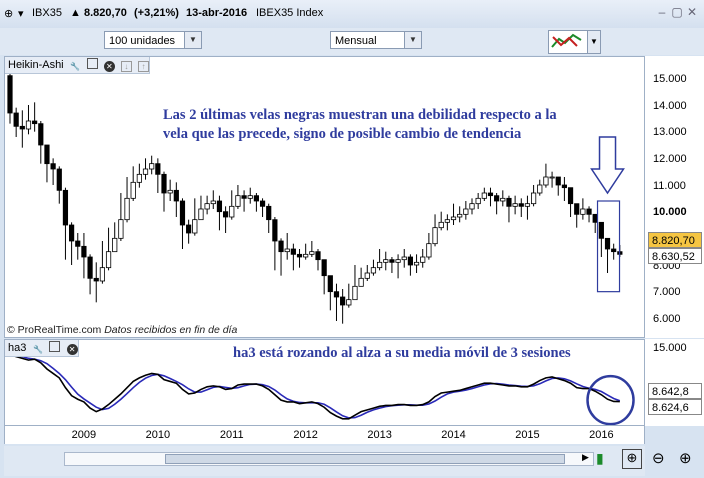 Image resolution: width=704 pixels, height=478 pixels. Describe the element at coordinates (669, 185) in the screenshot. I see `price-axis-tick: 11.000` at that location.